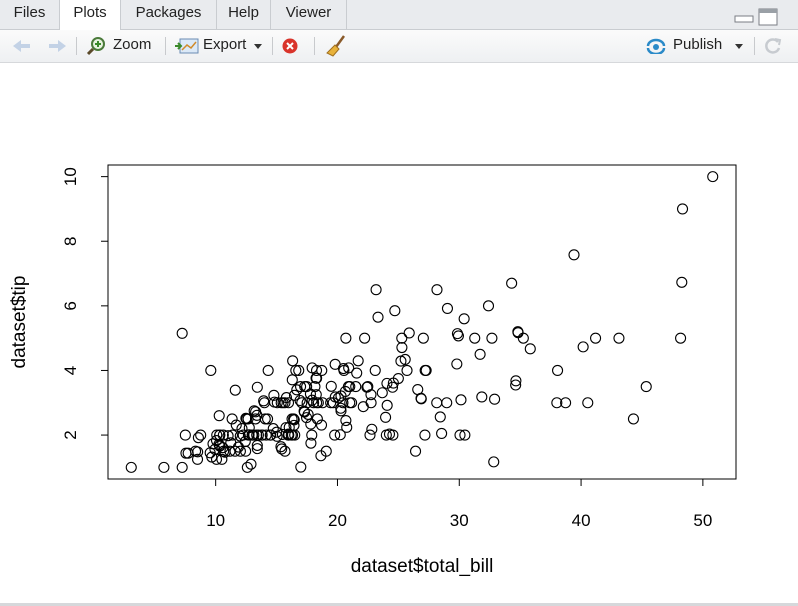 The image size is (798, 606). Describe the element at coordinates (19, 322) in the screenshot. I see `y-axis-label: dataset$tip` at that location.